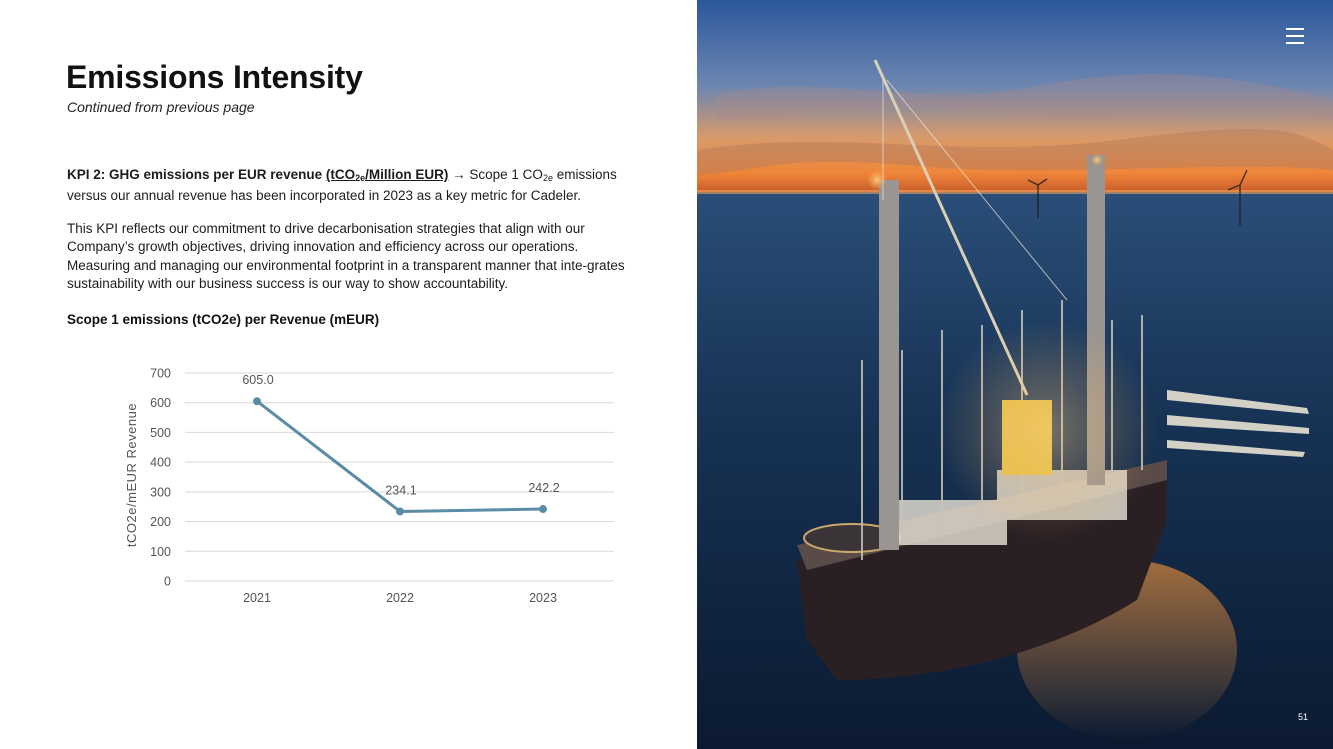 The height and width of the screenshot is (749, 1333). What do you see at coordinates (1295, 36) in the screenshot?
I see `hamburger-menu-icon` at bounding box center [1295, 36].